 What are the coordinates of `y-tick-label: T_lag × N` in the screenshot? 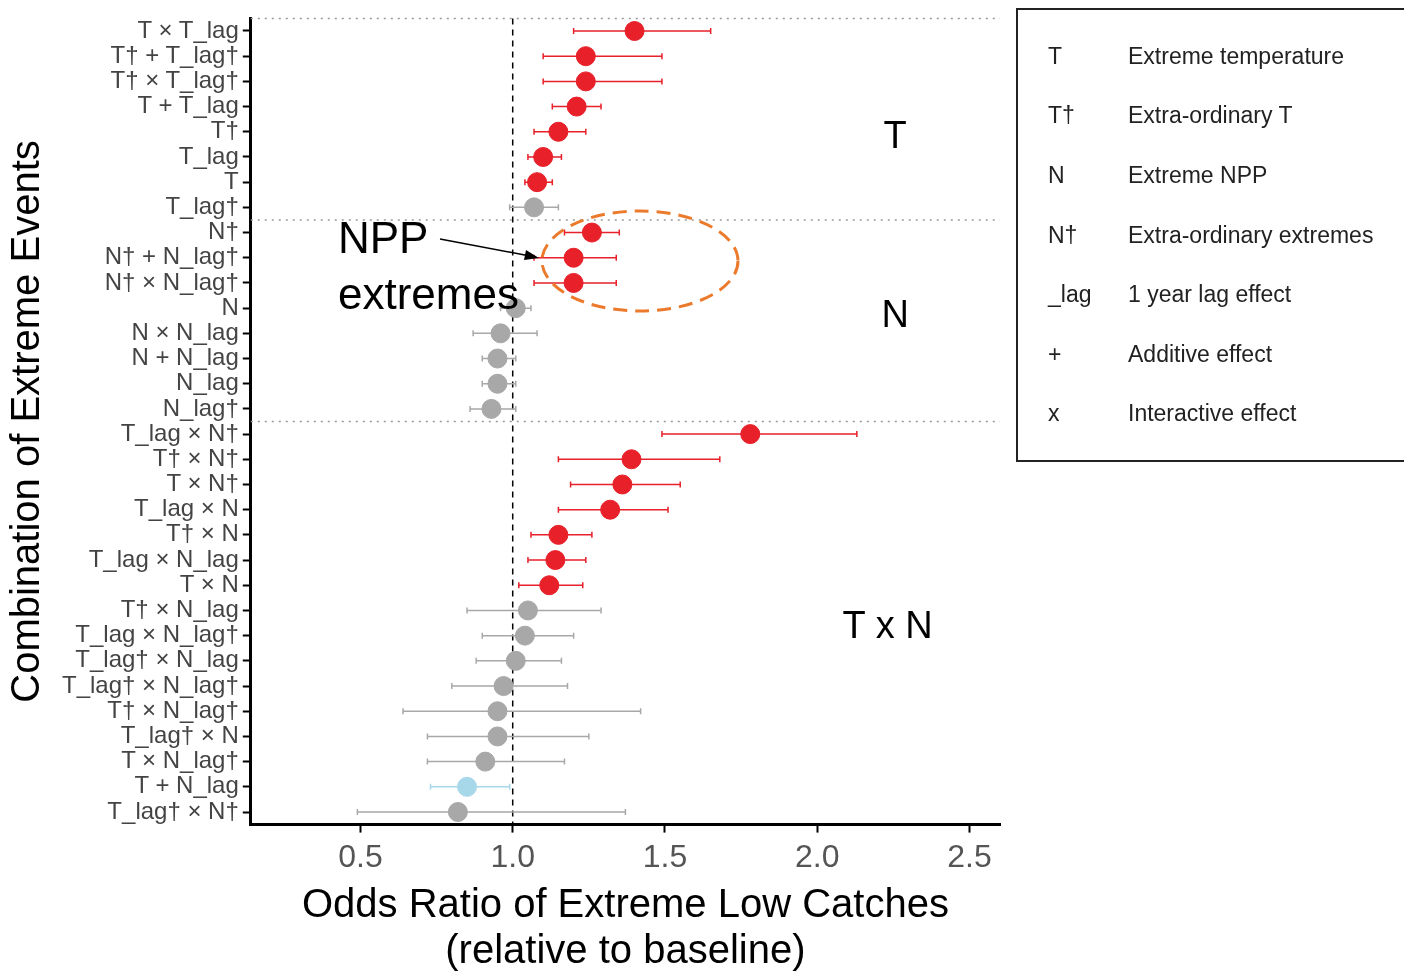 It's located at (186, 508).